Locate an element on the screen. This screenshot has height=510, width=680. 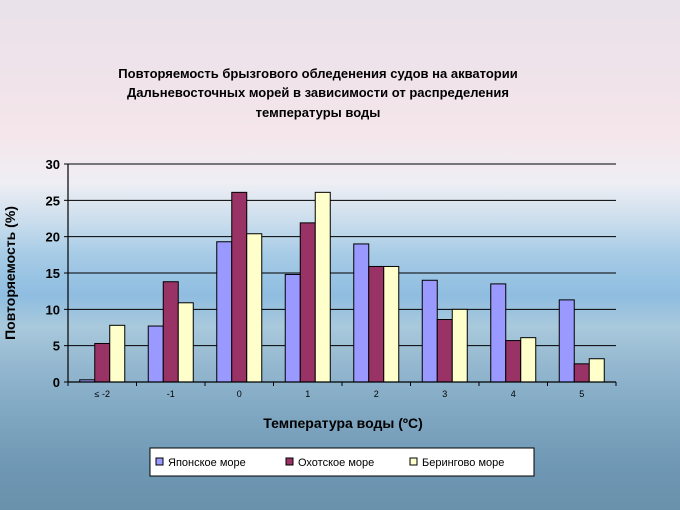
x-tick-label: 0 is located at coordinates (239, 394).